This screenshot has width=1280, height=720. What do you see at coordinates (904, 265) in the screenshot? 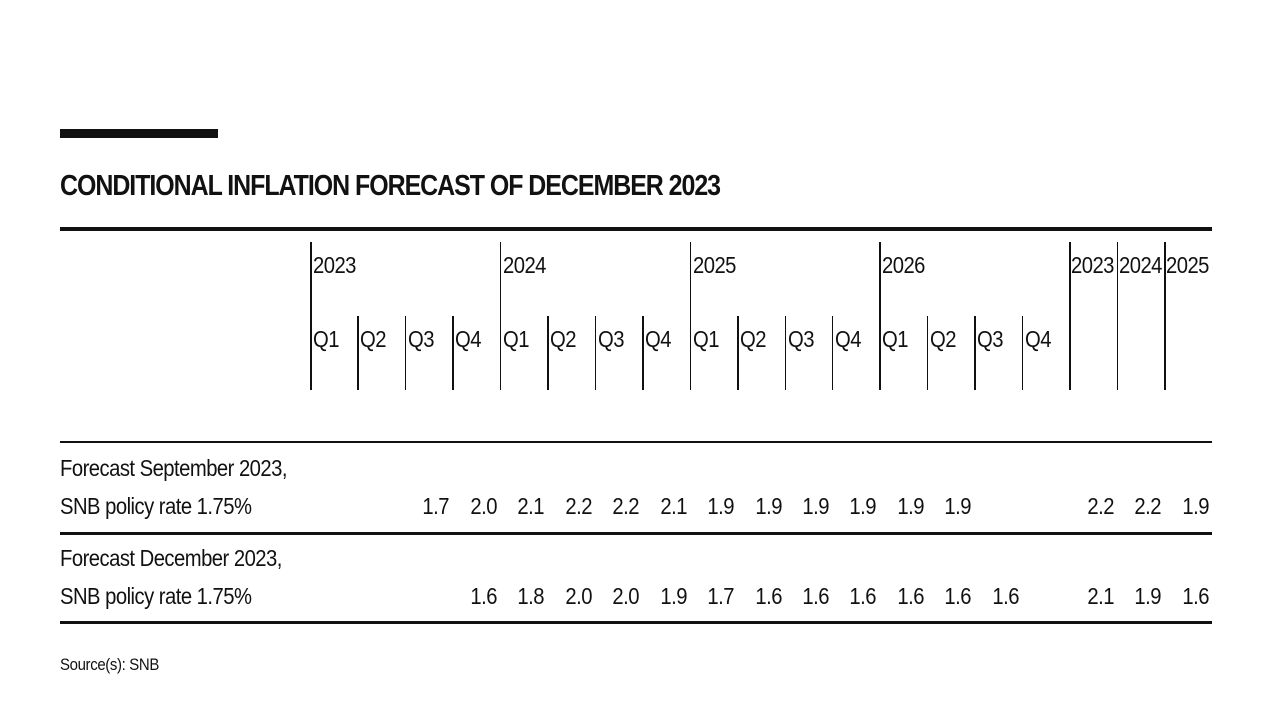
I see `year-header: 2026` at bounding box center [904, 265].